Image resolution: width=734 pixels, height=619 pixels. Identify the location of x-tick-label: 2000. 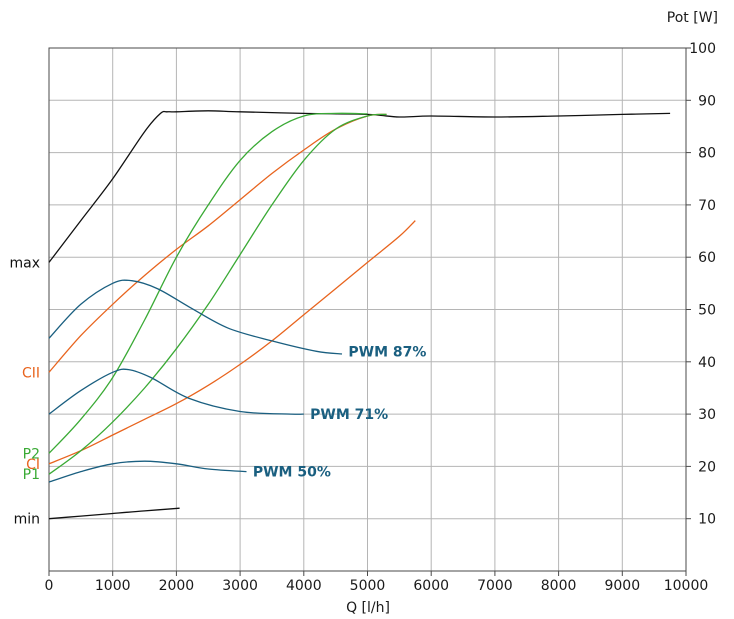
(177, 586).